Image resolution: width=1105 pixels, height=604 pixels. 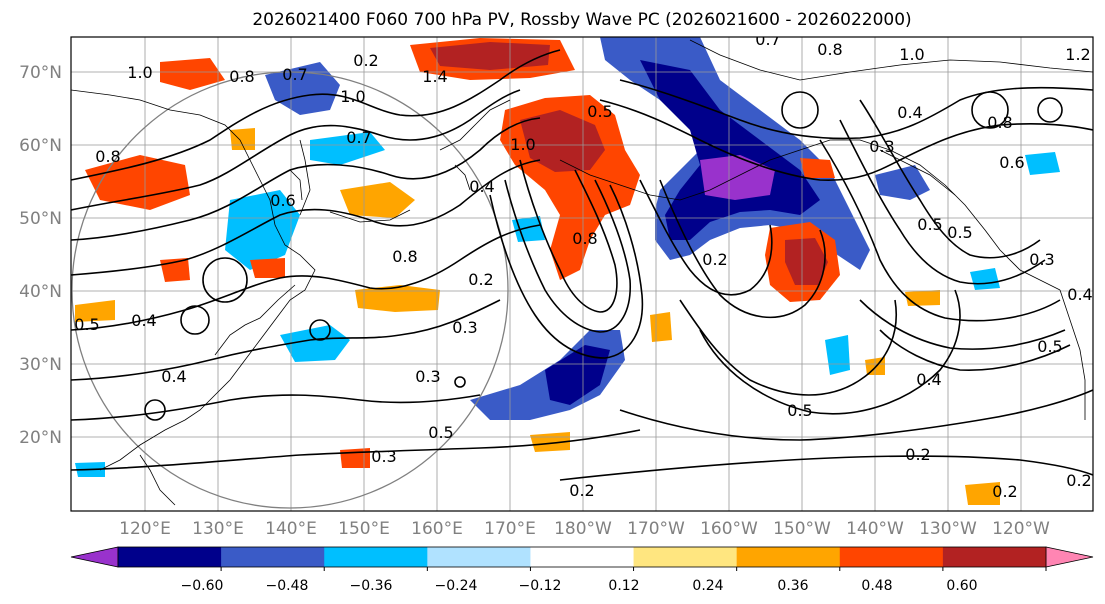 I want to click on neg-anomaly-mid-core, so click(x=577, y=375).